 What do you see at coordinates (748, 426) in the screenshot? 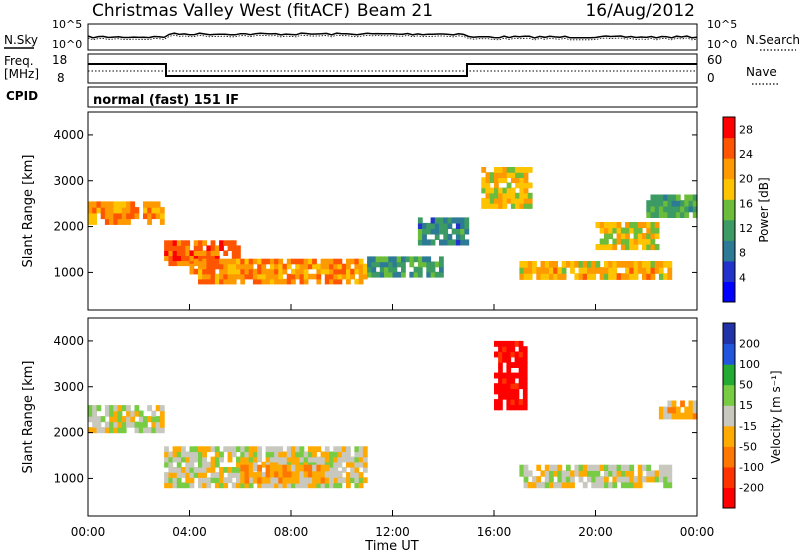
I see `colorbar-tick-label: -15` at bounding box center [748, 426].